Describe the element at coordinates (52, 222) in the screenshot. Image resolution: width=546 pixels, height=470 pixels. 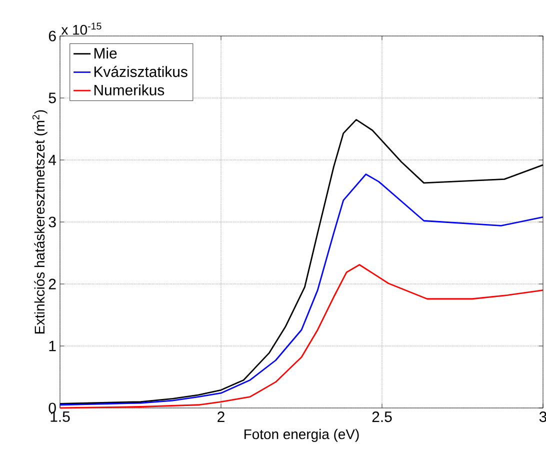
I see `y-tick-label: 3` at that location.